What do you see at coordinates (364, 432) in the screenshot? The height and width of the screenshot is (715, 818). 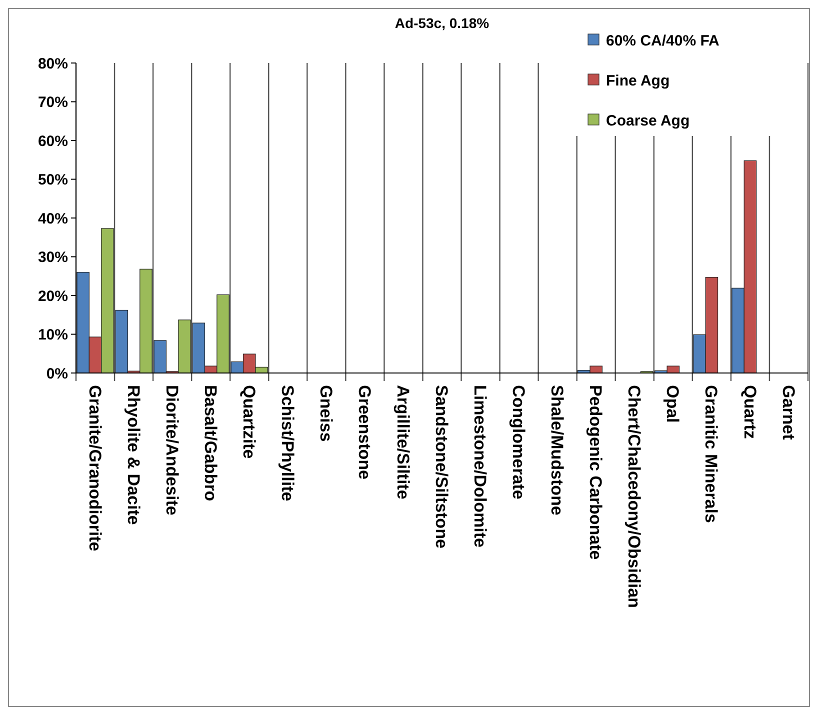 I see `x-tick-label: Greenstone` at bounding box center [364, 432].